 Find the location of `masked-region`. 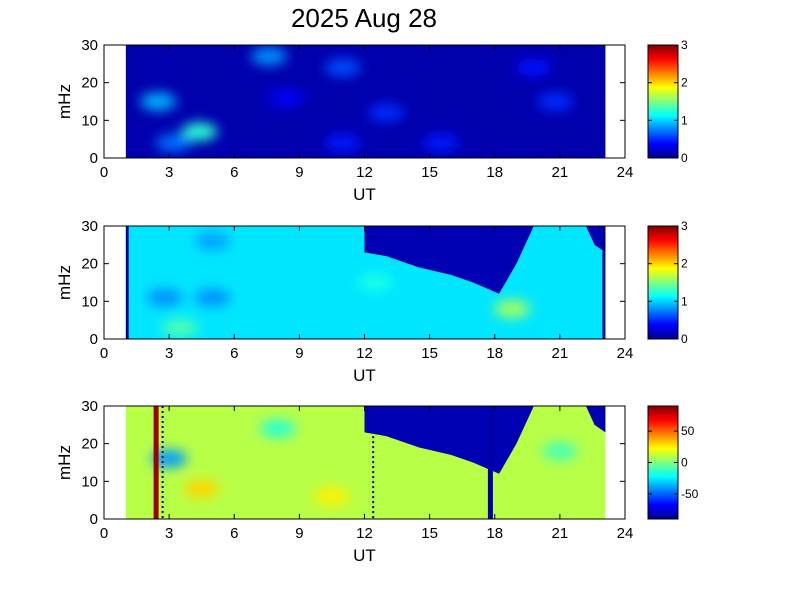

masked-region is located at coordinates (449, 260).